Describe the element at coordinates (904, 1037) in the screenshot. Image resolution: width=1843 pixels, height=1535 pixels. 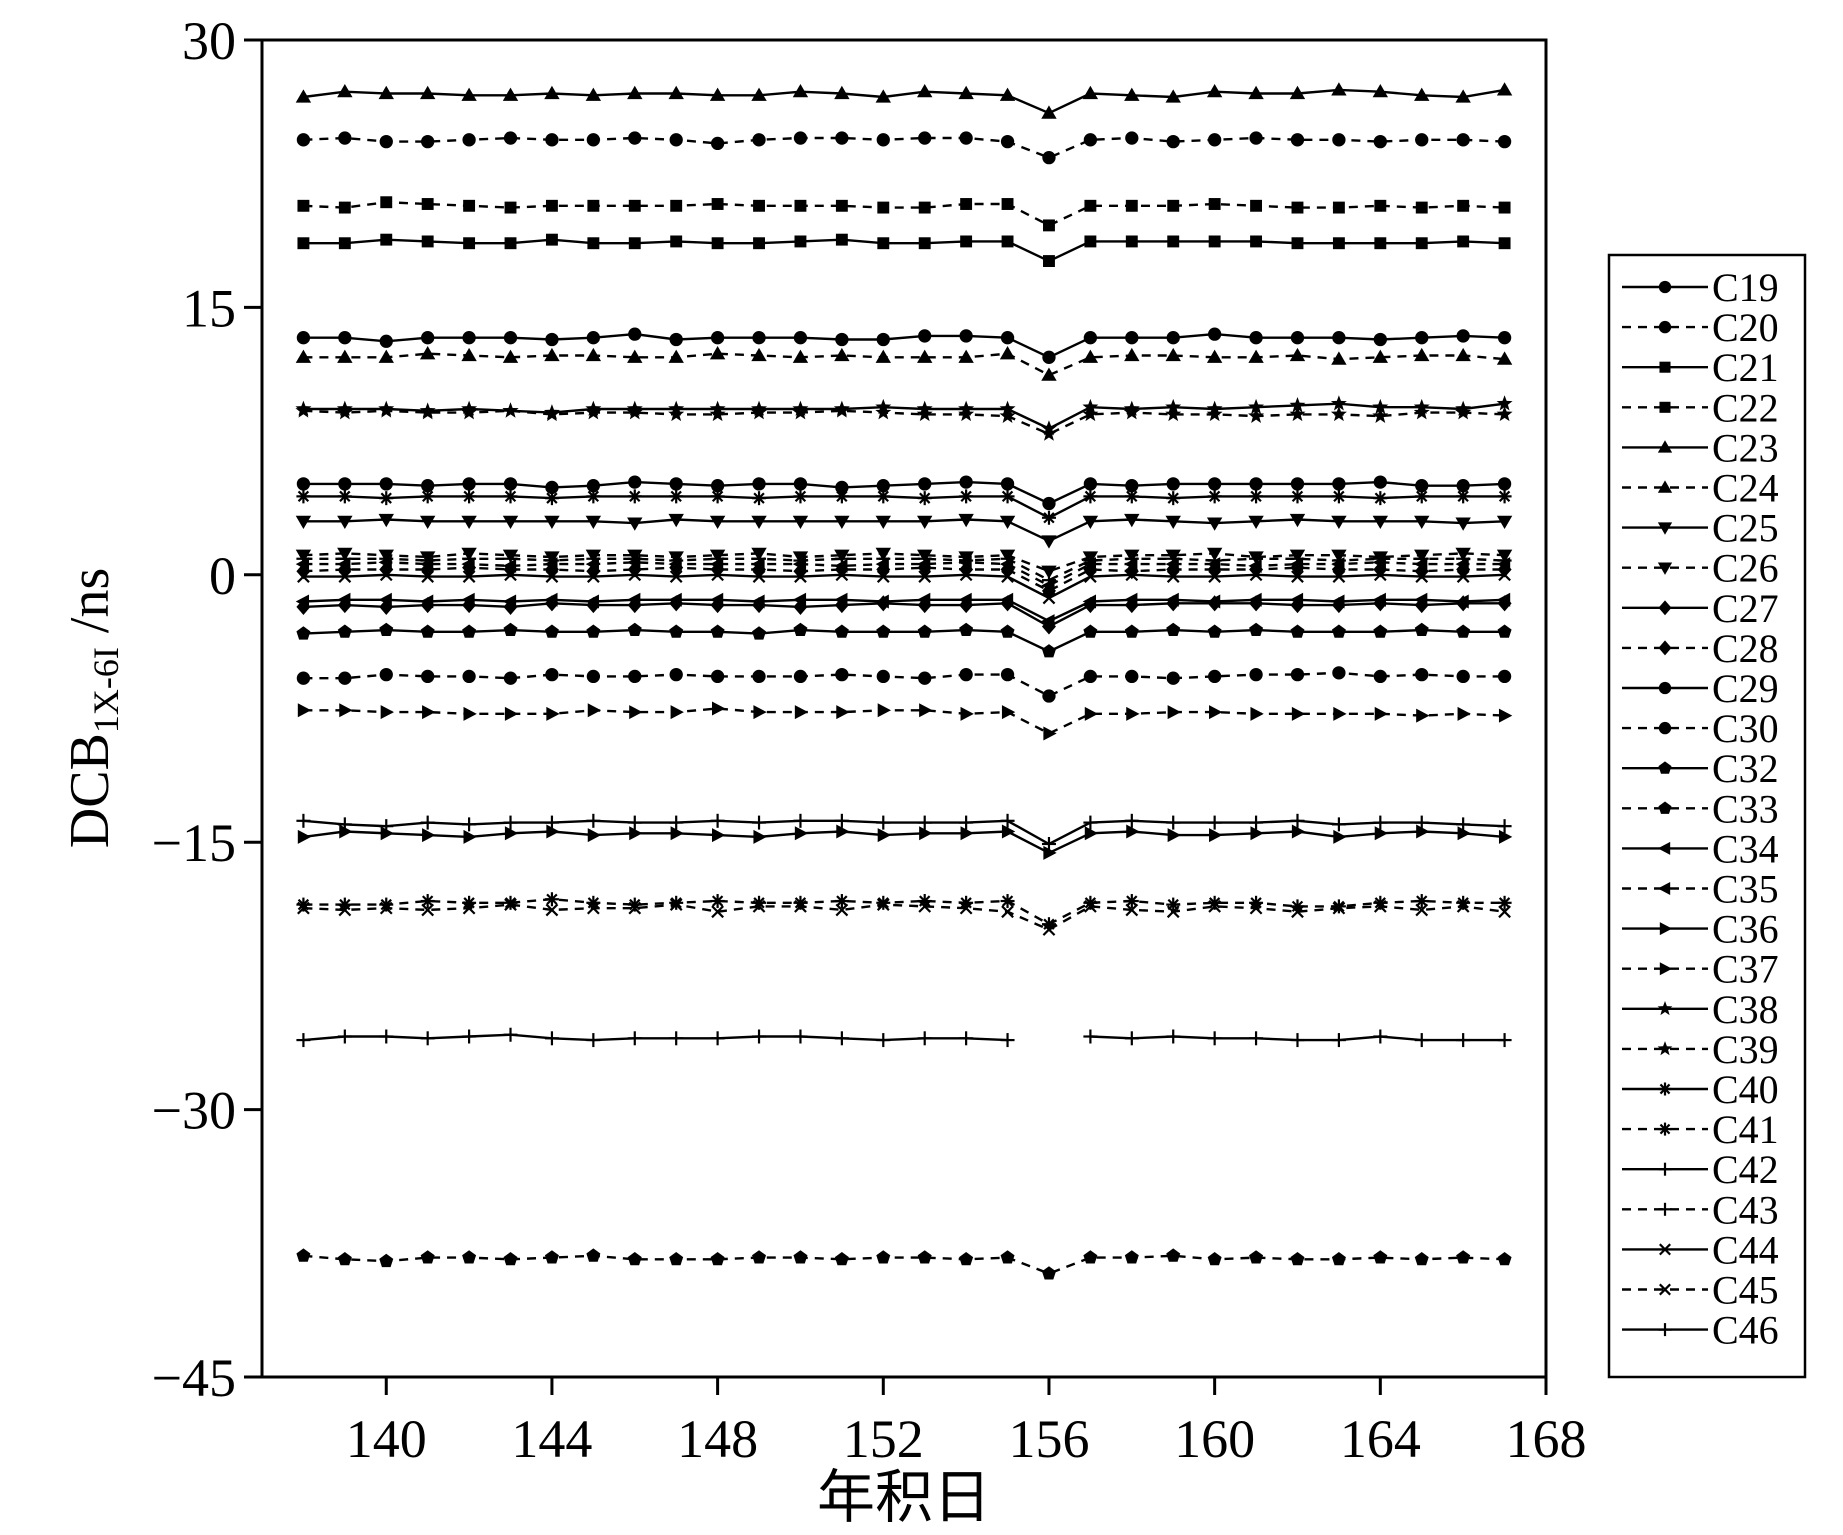
I see `series-C46` at that location.